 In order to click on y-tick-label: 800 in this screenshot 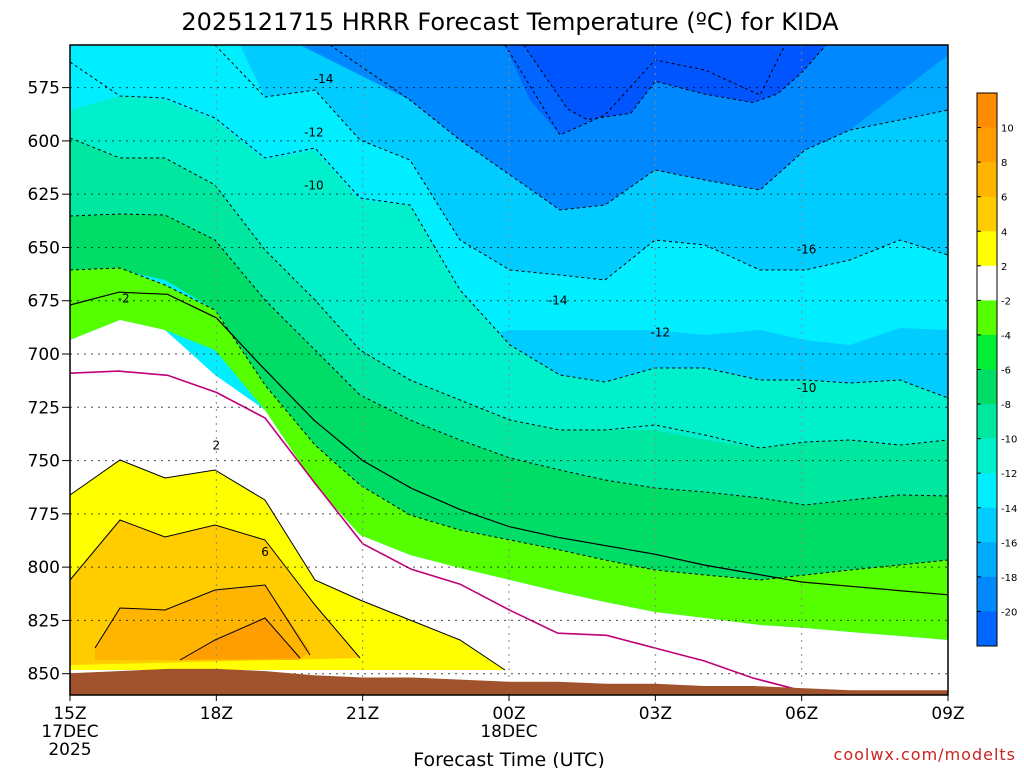, I will do `click(44, 568)`.